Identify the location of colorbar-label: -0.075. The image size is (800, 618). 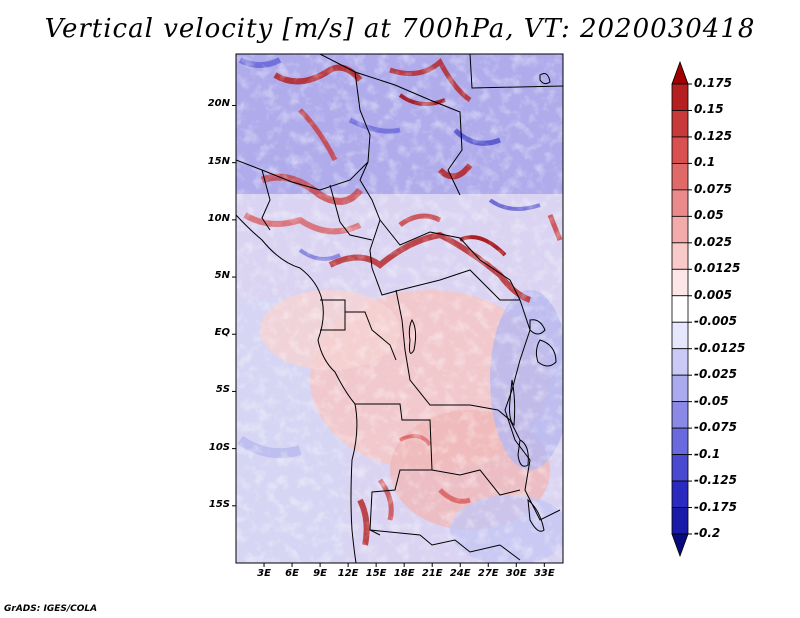
(715, 427).